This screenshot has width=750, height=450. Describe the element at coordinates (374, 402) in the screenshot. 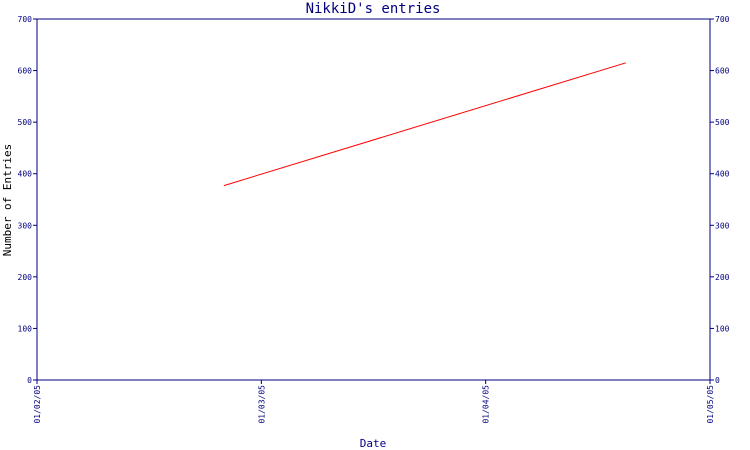

I see `x-axis: 01/02/05 01/03/05 01/04/05 01/05/05` at that location.